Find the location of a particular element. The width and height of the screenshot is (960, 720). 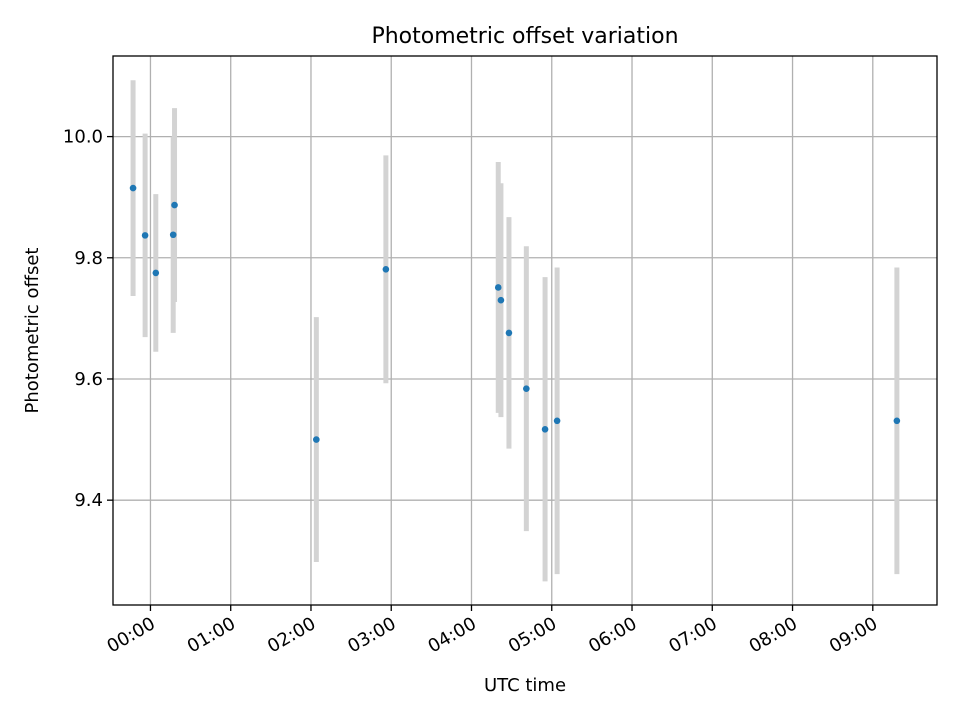

y-axis-label: Photometric offset is located at coordinates (32, 331).